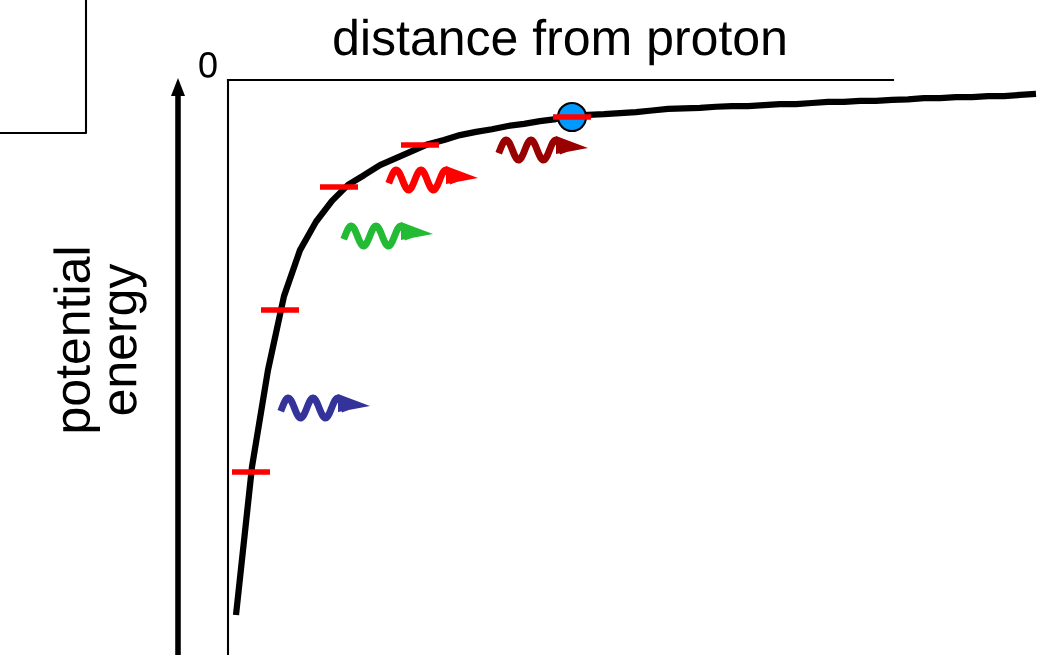  What do you see at coordinates (100, 340) in the screenshot?
I see `y-axis-title: potential energy` at bounding box center [100, 340].